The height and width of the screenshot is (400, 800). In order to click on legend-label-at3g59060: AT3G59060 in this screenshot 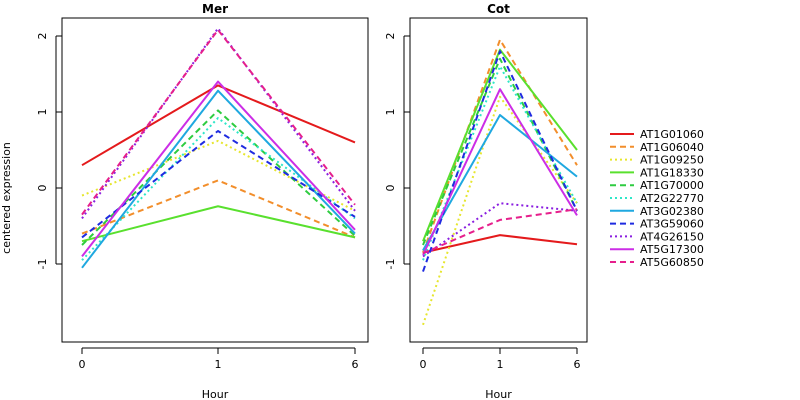, I will do `click(672, 224)`.